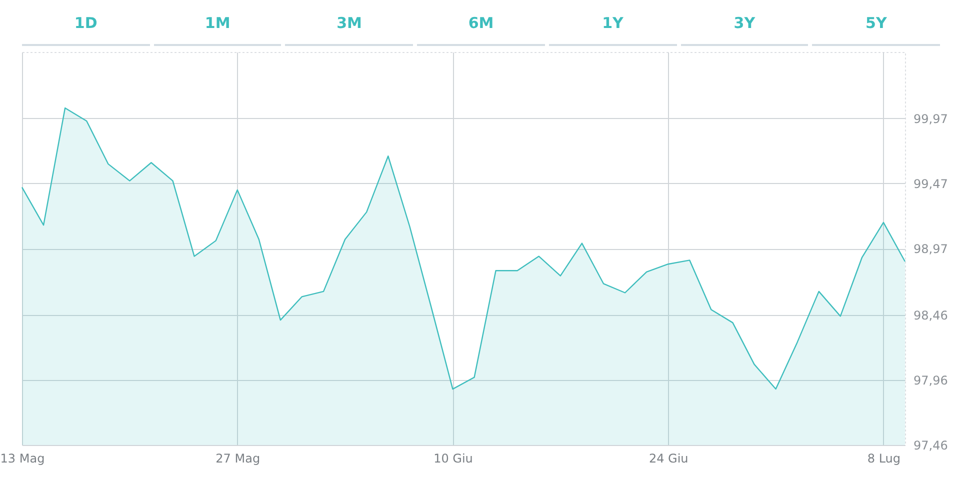 Image resolution: width=970 pixels, height=499 pixels. What do you see at coordinates (218, 23) in the screenshot?
I see `text: 1M` at bounding box center [218, 23].